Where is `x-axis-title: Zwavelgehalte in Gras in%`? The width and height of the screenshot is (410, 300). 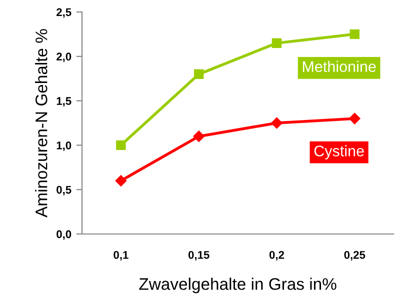 x-axis-title: Zwavelgehalte in Gras in% is located at coordinates (237, 286).